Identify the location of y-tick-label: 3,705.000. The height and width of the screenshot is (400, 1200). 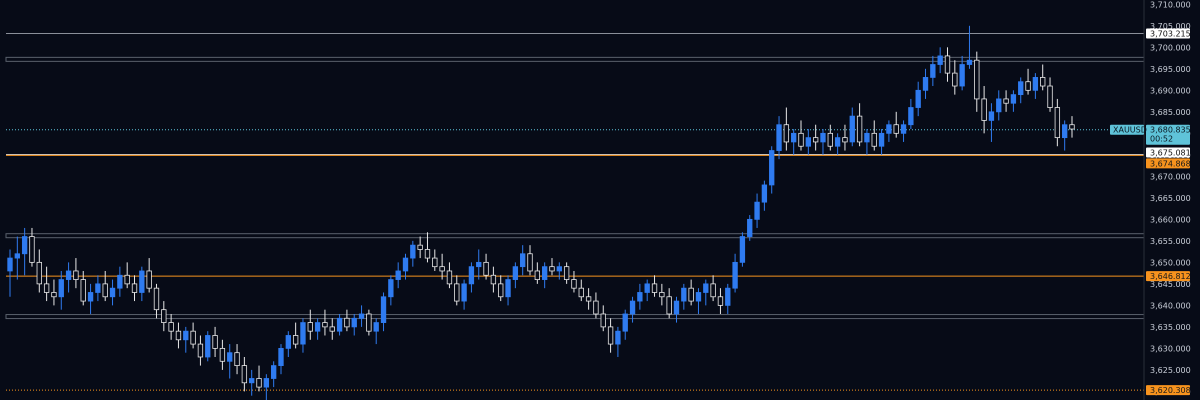
(1170, 26).